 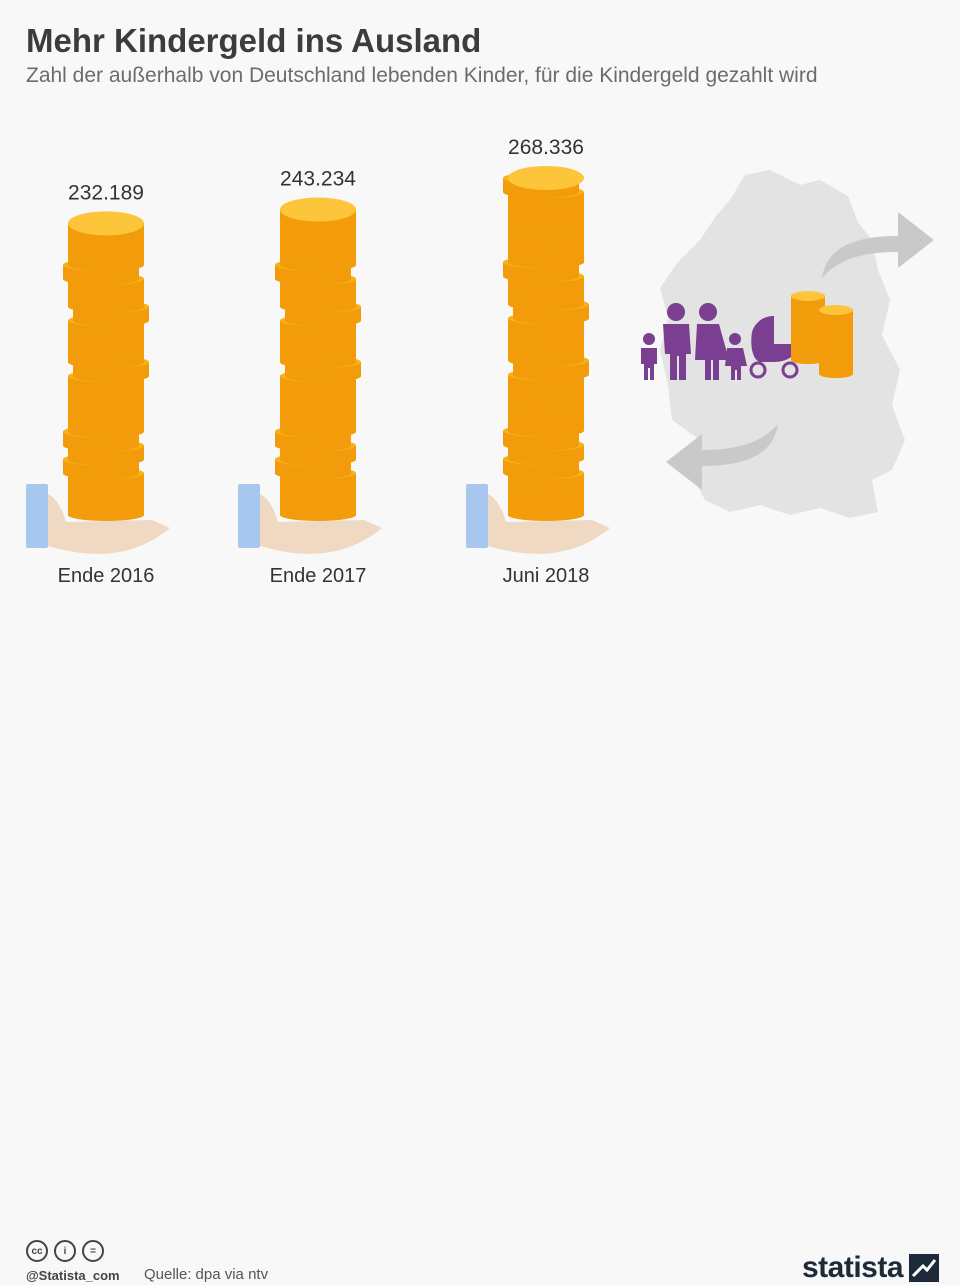 I want to click on arrow-out-icon, so click(x=878, y=245).